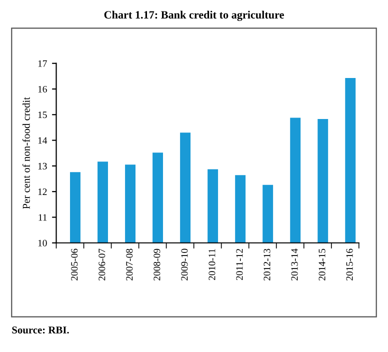 Image resolution: width=388 pixels, height=352 pixels. Describe the element at coordinates (42, 89) in the screenshot. I see `y-tick-label: 16` at that location.